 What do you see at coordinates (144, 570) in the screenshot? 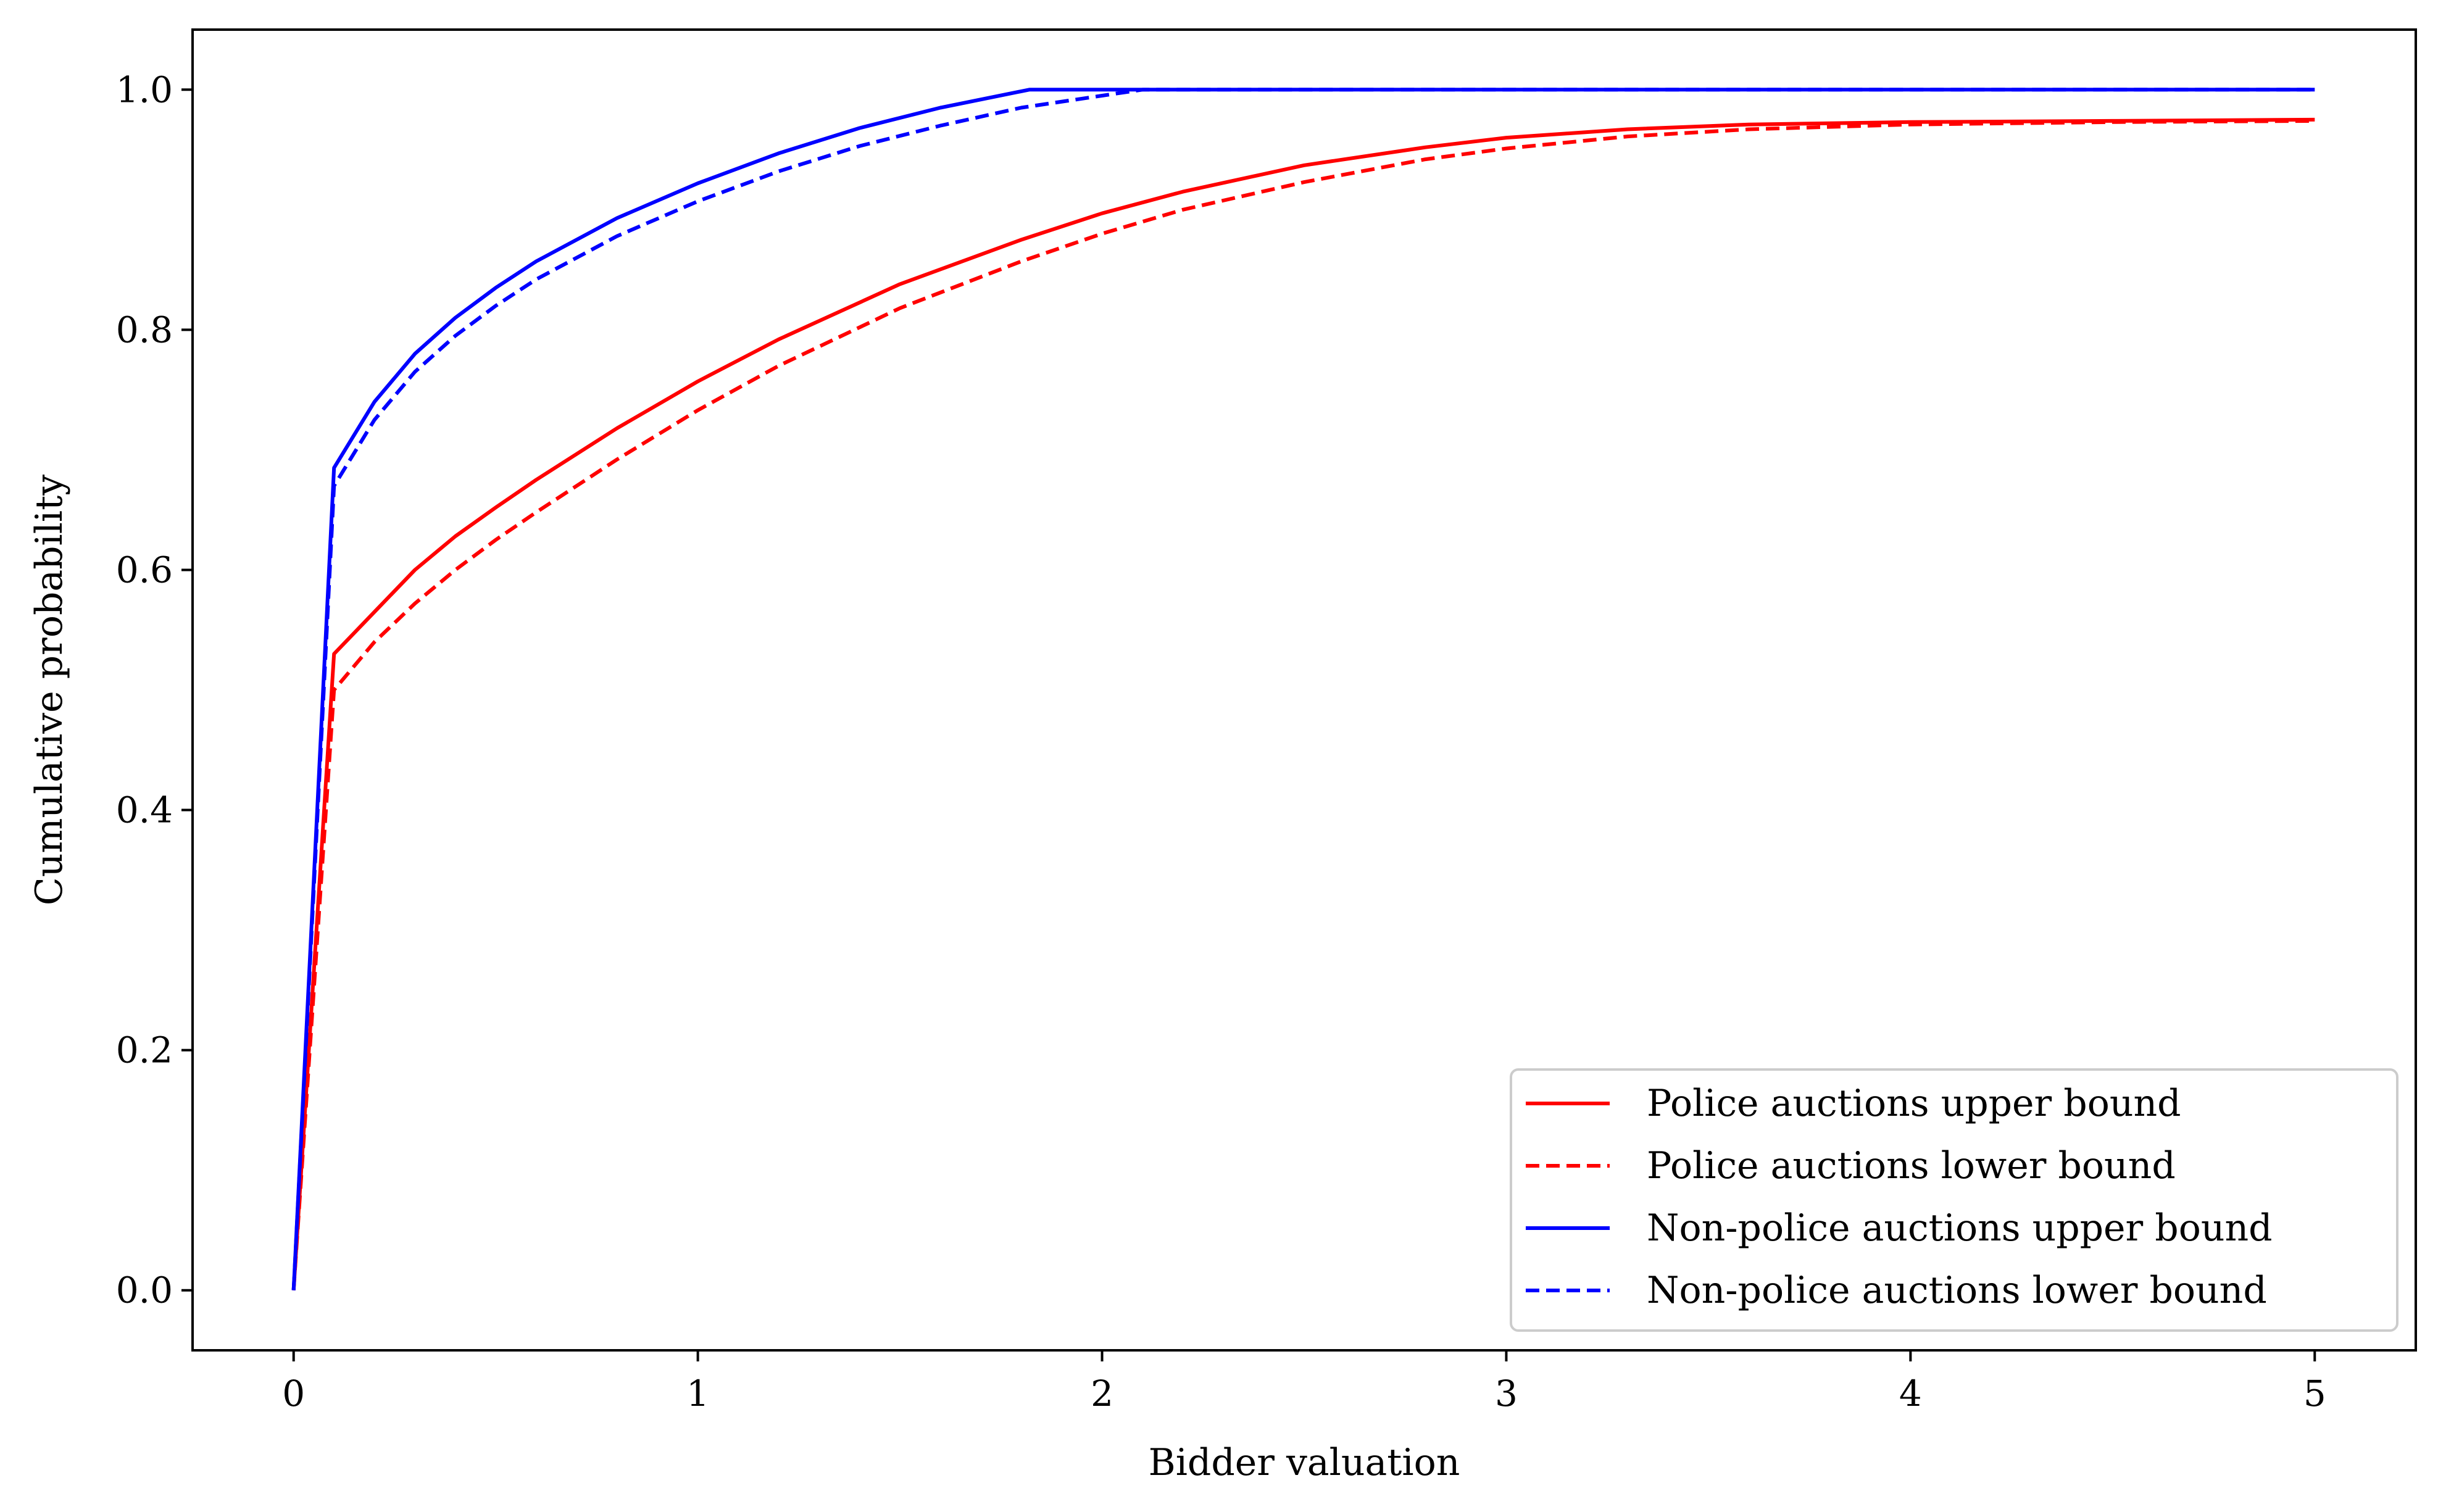
I see `y-tick-label: 0.6` at bounding box center [144, 570].